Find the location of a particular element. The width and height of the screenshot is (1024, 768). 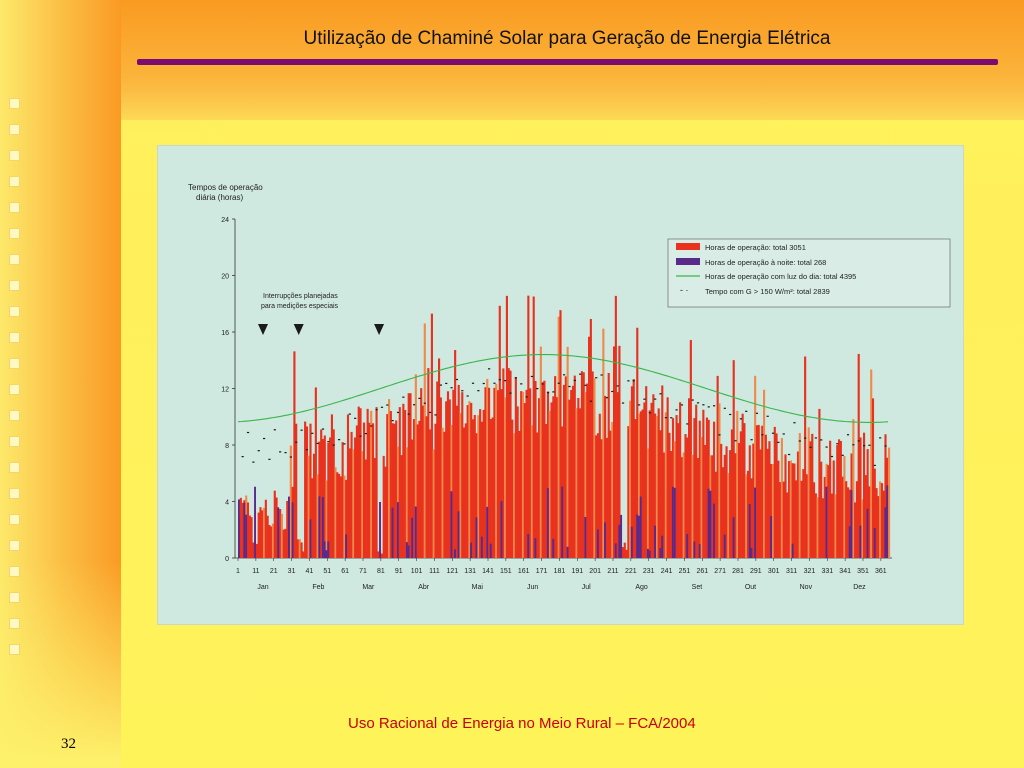

y-tick-label: 24 is located at coordinates (225, 220).